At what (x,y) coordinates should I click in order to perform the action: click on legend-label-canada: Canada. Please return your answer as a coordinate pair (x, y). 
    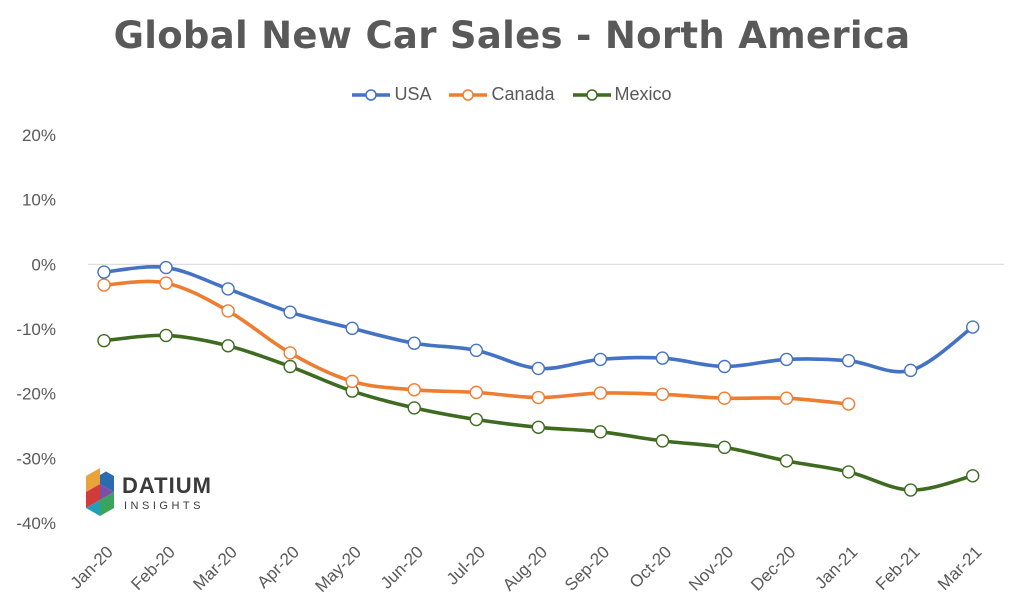
    Looking at the image, I should click on (523, 94).